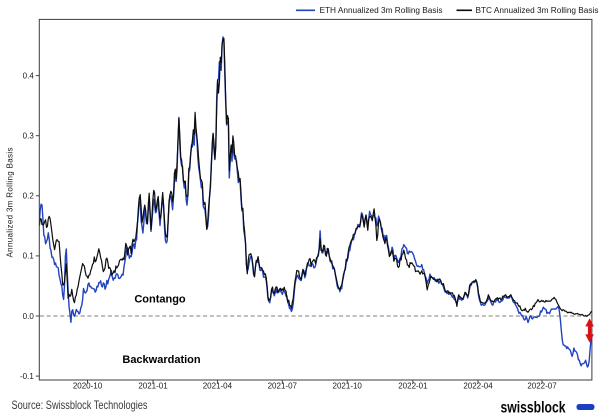 The image size is (600, 420). I want to click on svg-text: Backwardation, so click(161, 360).